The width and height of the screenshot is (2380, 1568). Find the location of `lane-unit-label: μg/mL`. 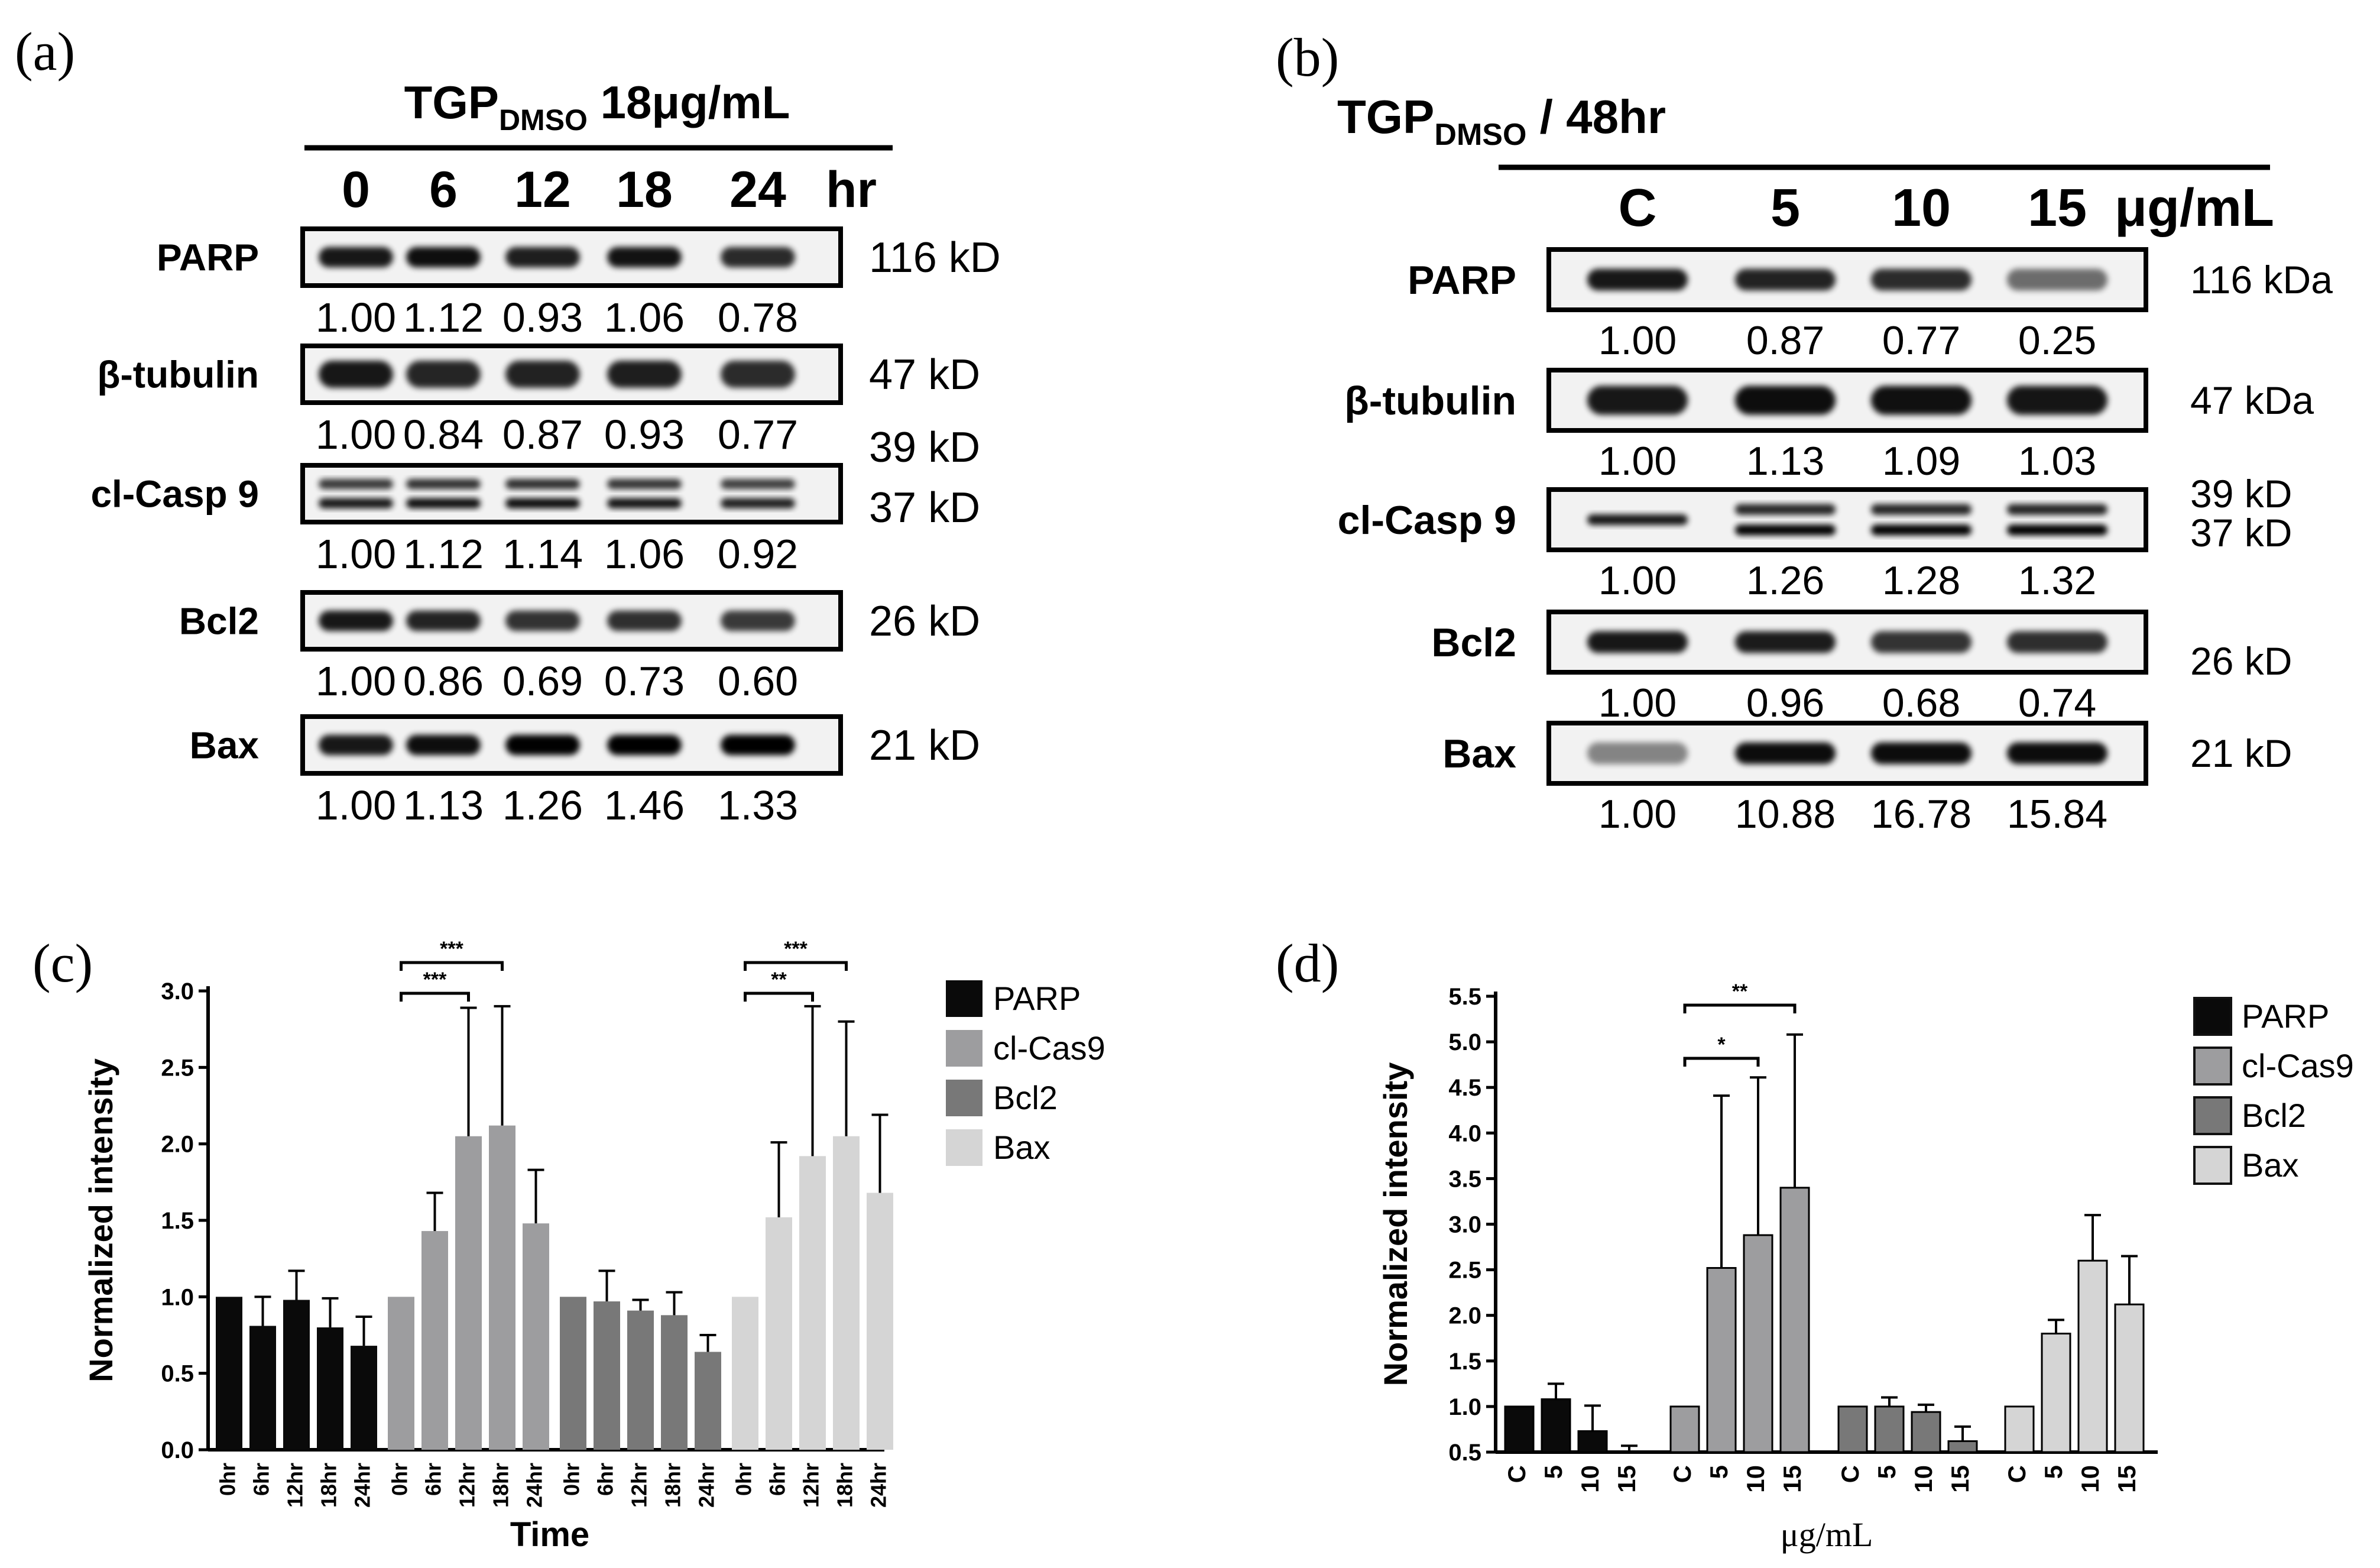

lane-unit-label: μg/mL is located at coordinates (2194, 208).